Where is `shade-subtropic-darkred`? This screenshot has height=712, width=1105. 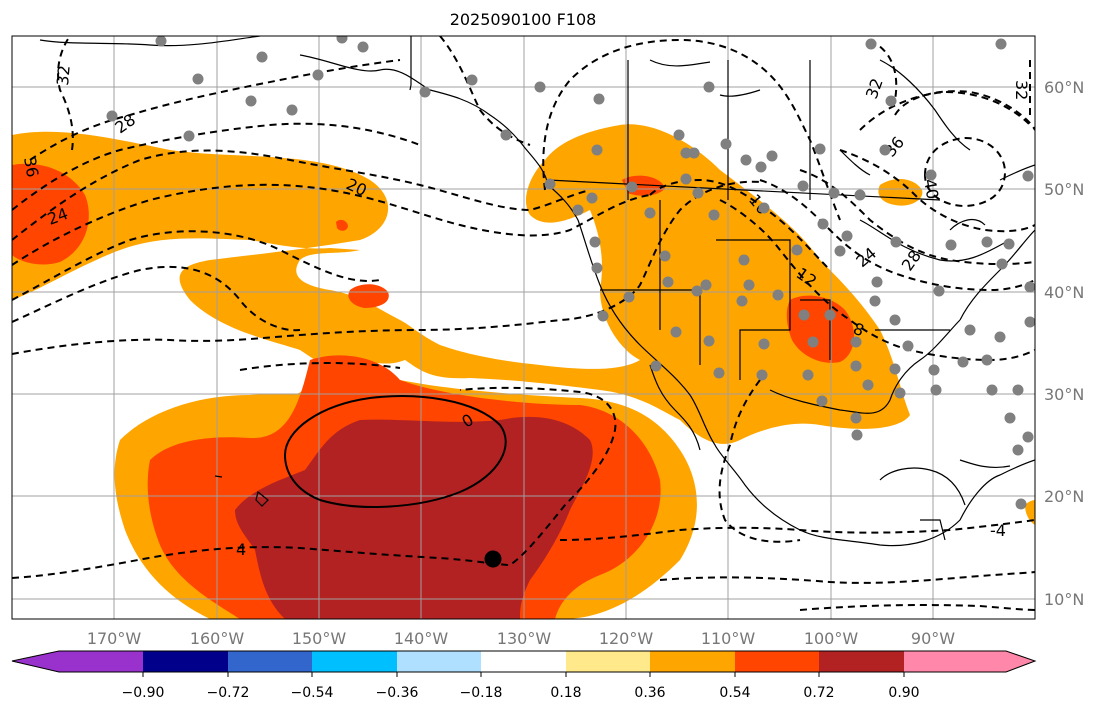
shade-subtropic-darkred is located at coordinates (414, 517).